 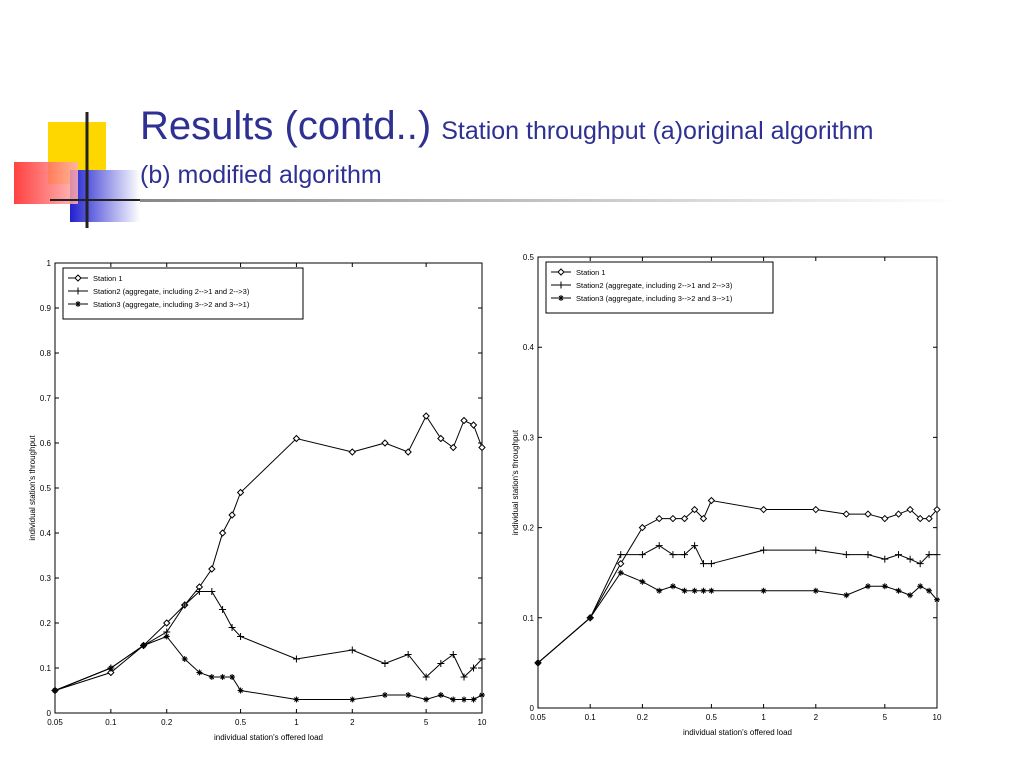 I want to click on y-tick-label: 0.1, so click(x=529, y=618).